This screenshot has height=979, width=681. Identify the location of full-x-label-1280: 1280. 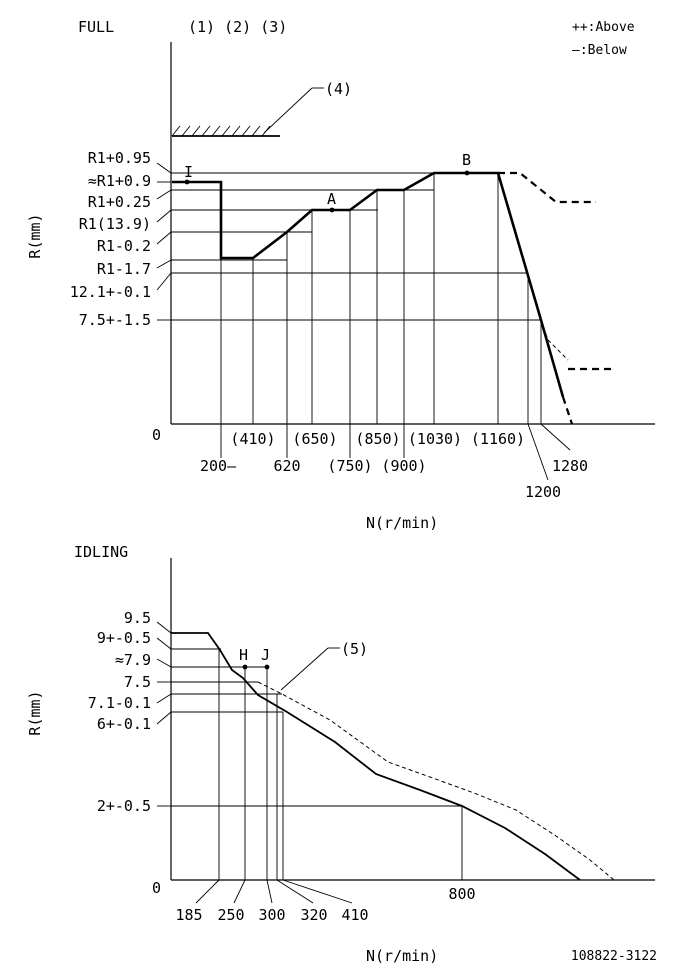
(570, 466).